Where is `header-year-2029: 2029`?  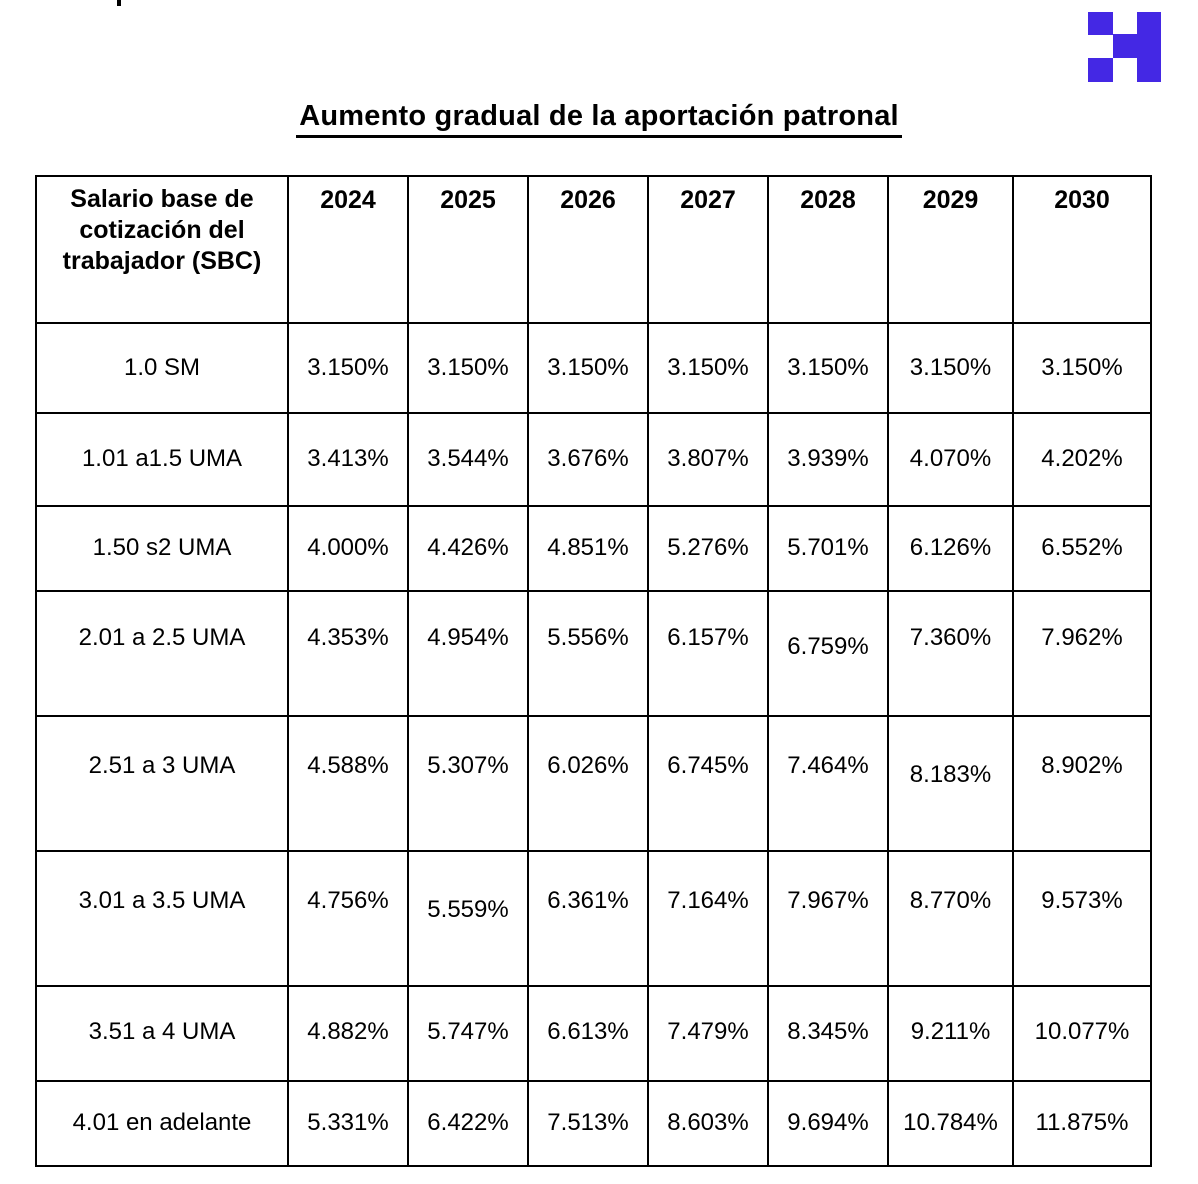
header-year-2029: 2029 is located at coordinates (950, 249).